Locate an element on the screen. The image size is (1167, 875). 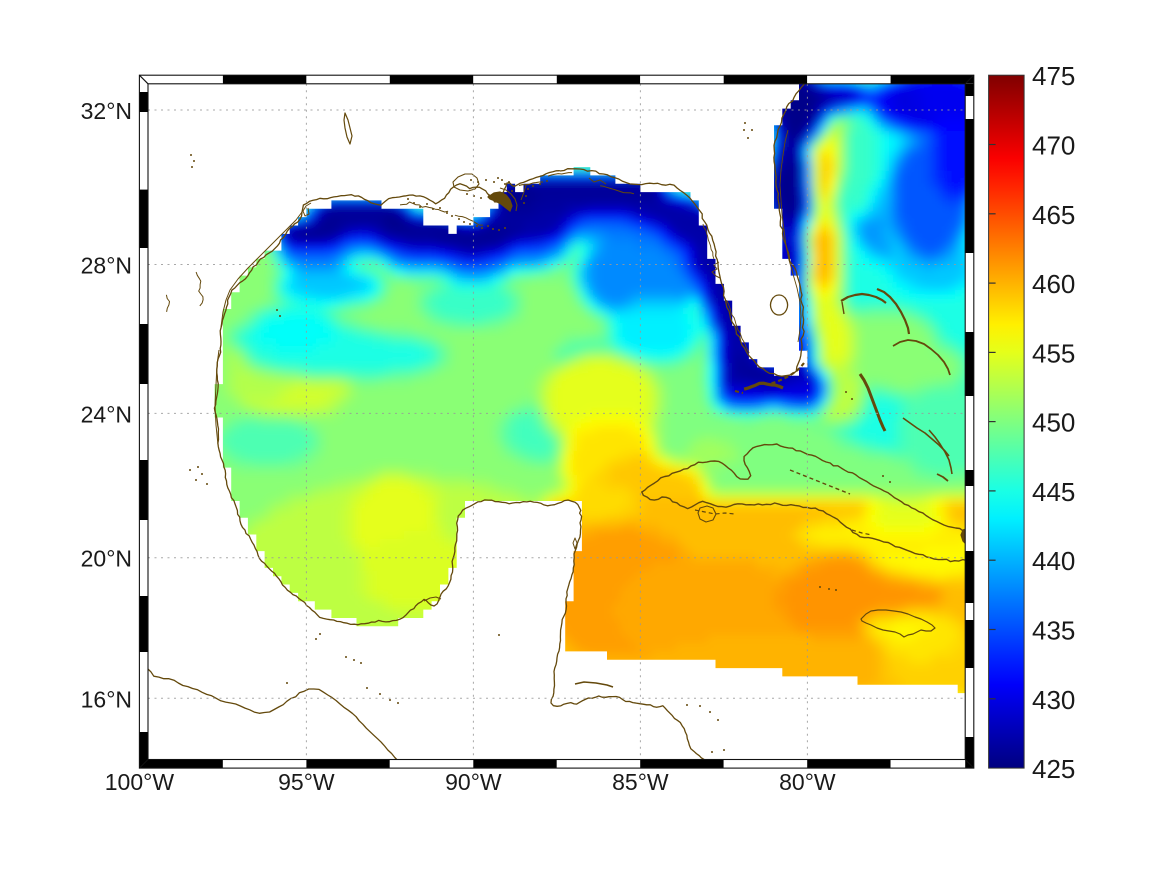
svg-text: 475 is located at coordinates (1053, 76).